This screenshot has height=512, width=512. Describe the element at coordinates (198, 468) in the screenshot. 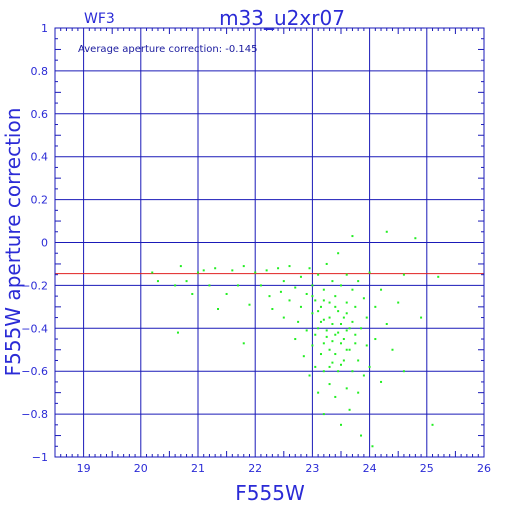

I see `x-tick-label: 21` at that location.